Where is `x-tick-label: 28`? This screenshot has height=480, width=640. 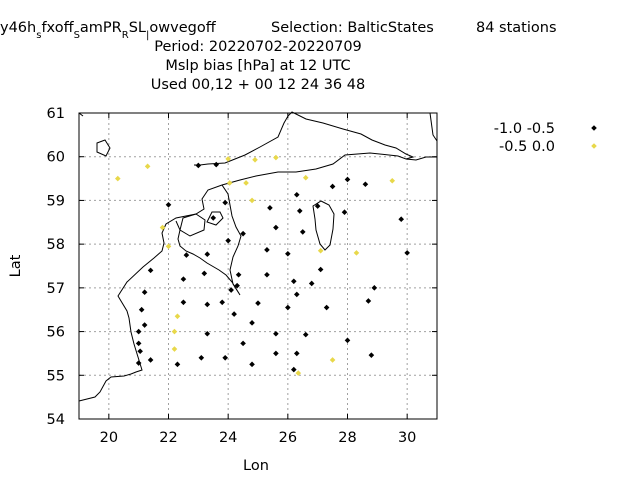
x-tick-label: 28 is located at coordinates (347, 438).